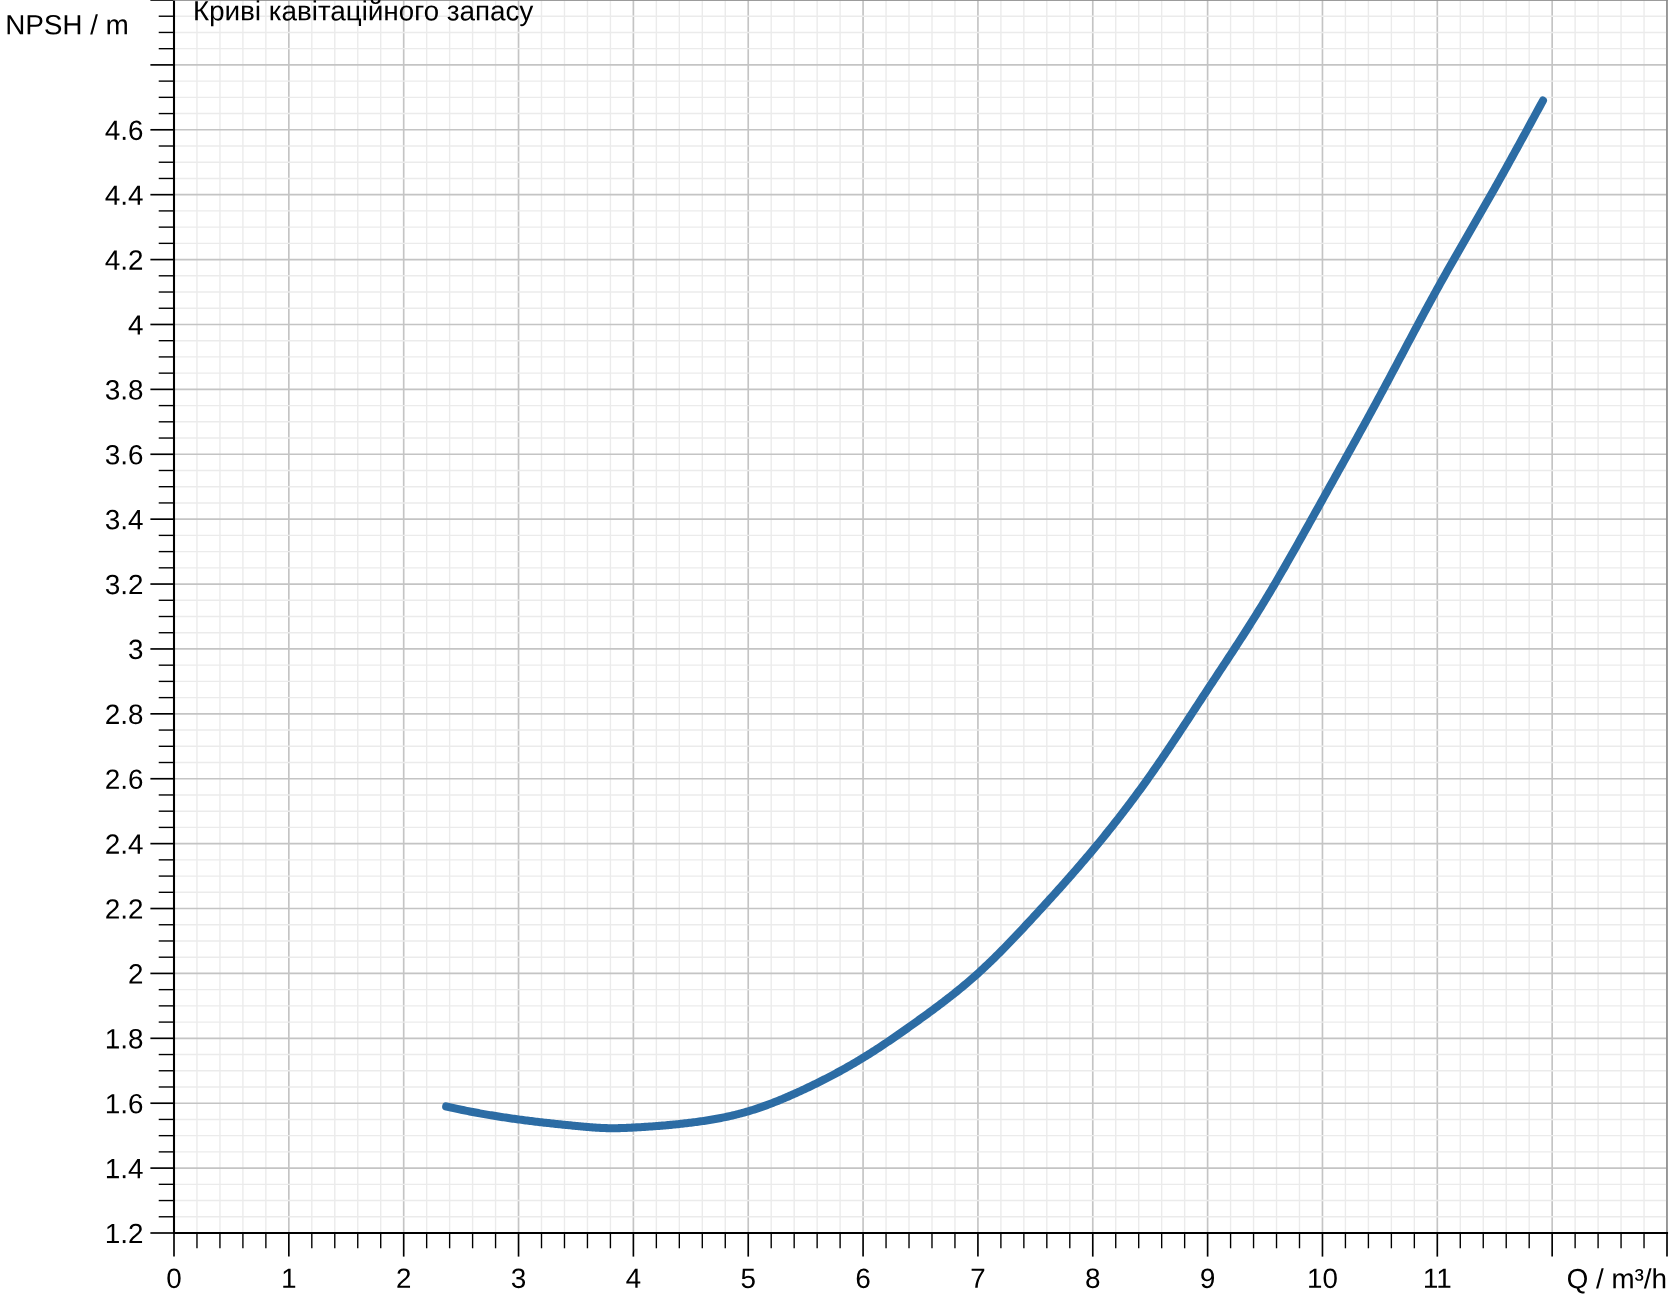 This screenshot has height=1311, width=1676. Describe the element at coordinates (124, 454) in the screenshot. I see `y-tick-label: 3.6` at that location.